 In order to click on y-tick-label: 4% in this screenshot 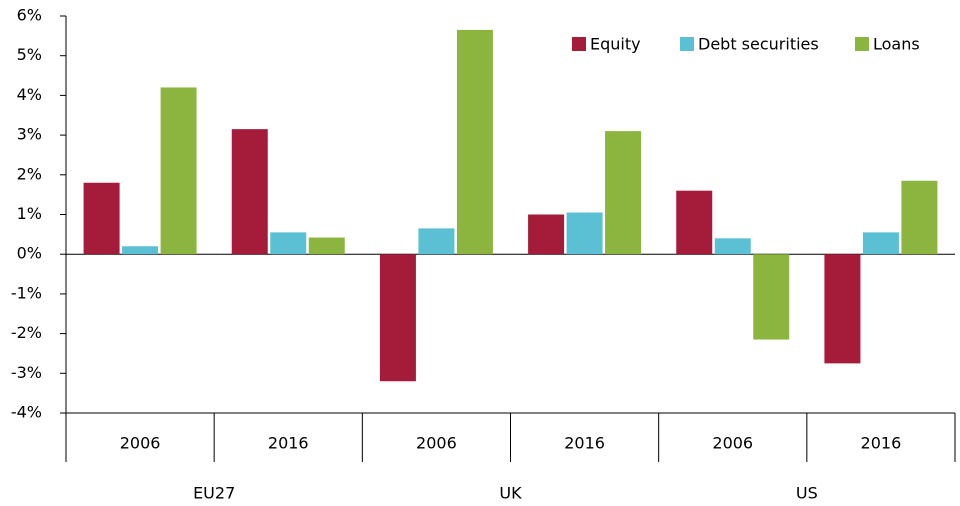, I will do `click(29, 94)`.